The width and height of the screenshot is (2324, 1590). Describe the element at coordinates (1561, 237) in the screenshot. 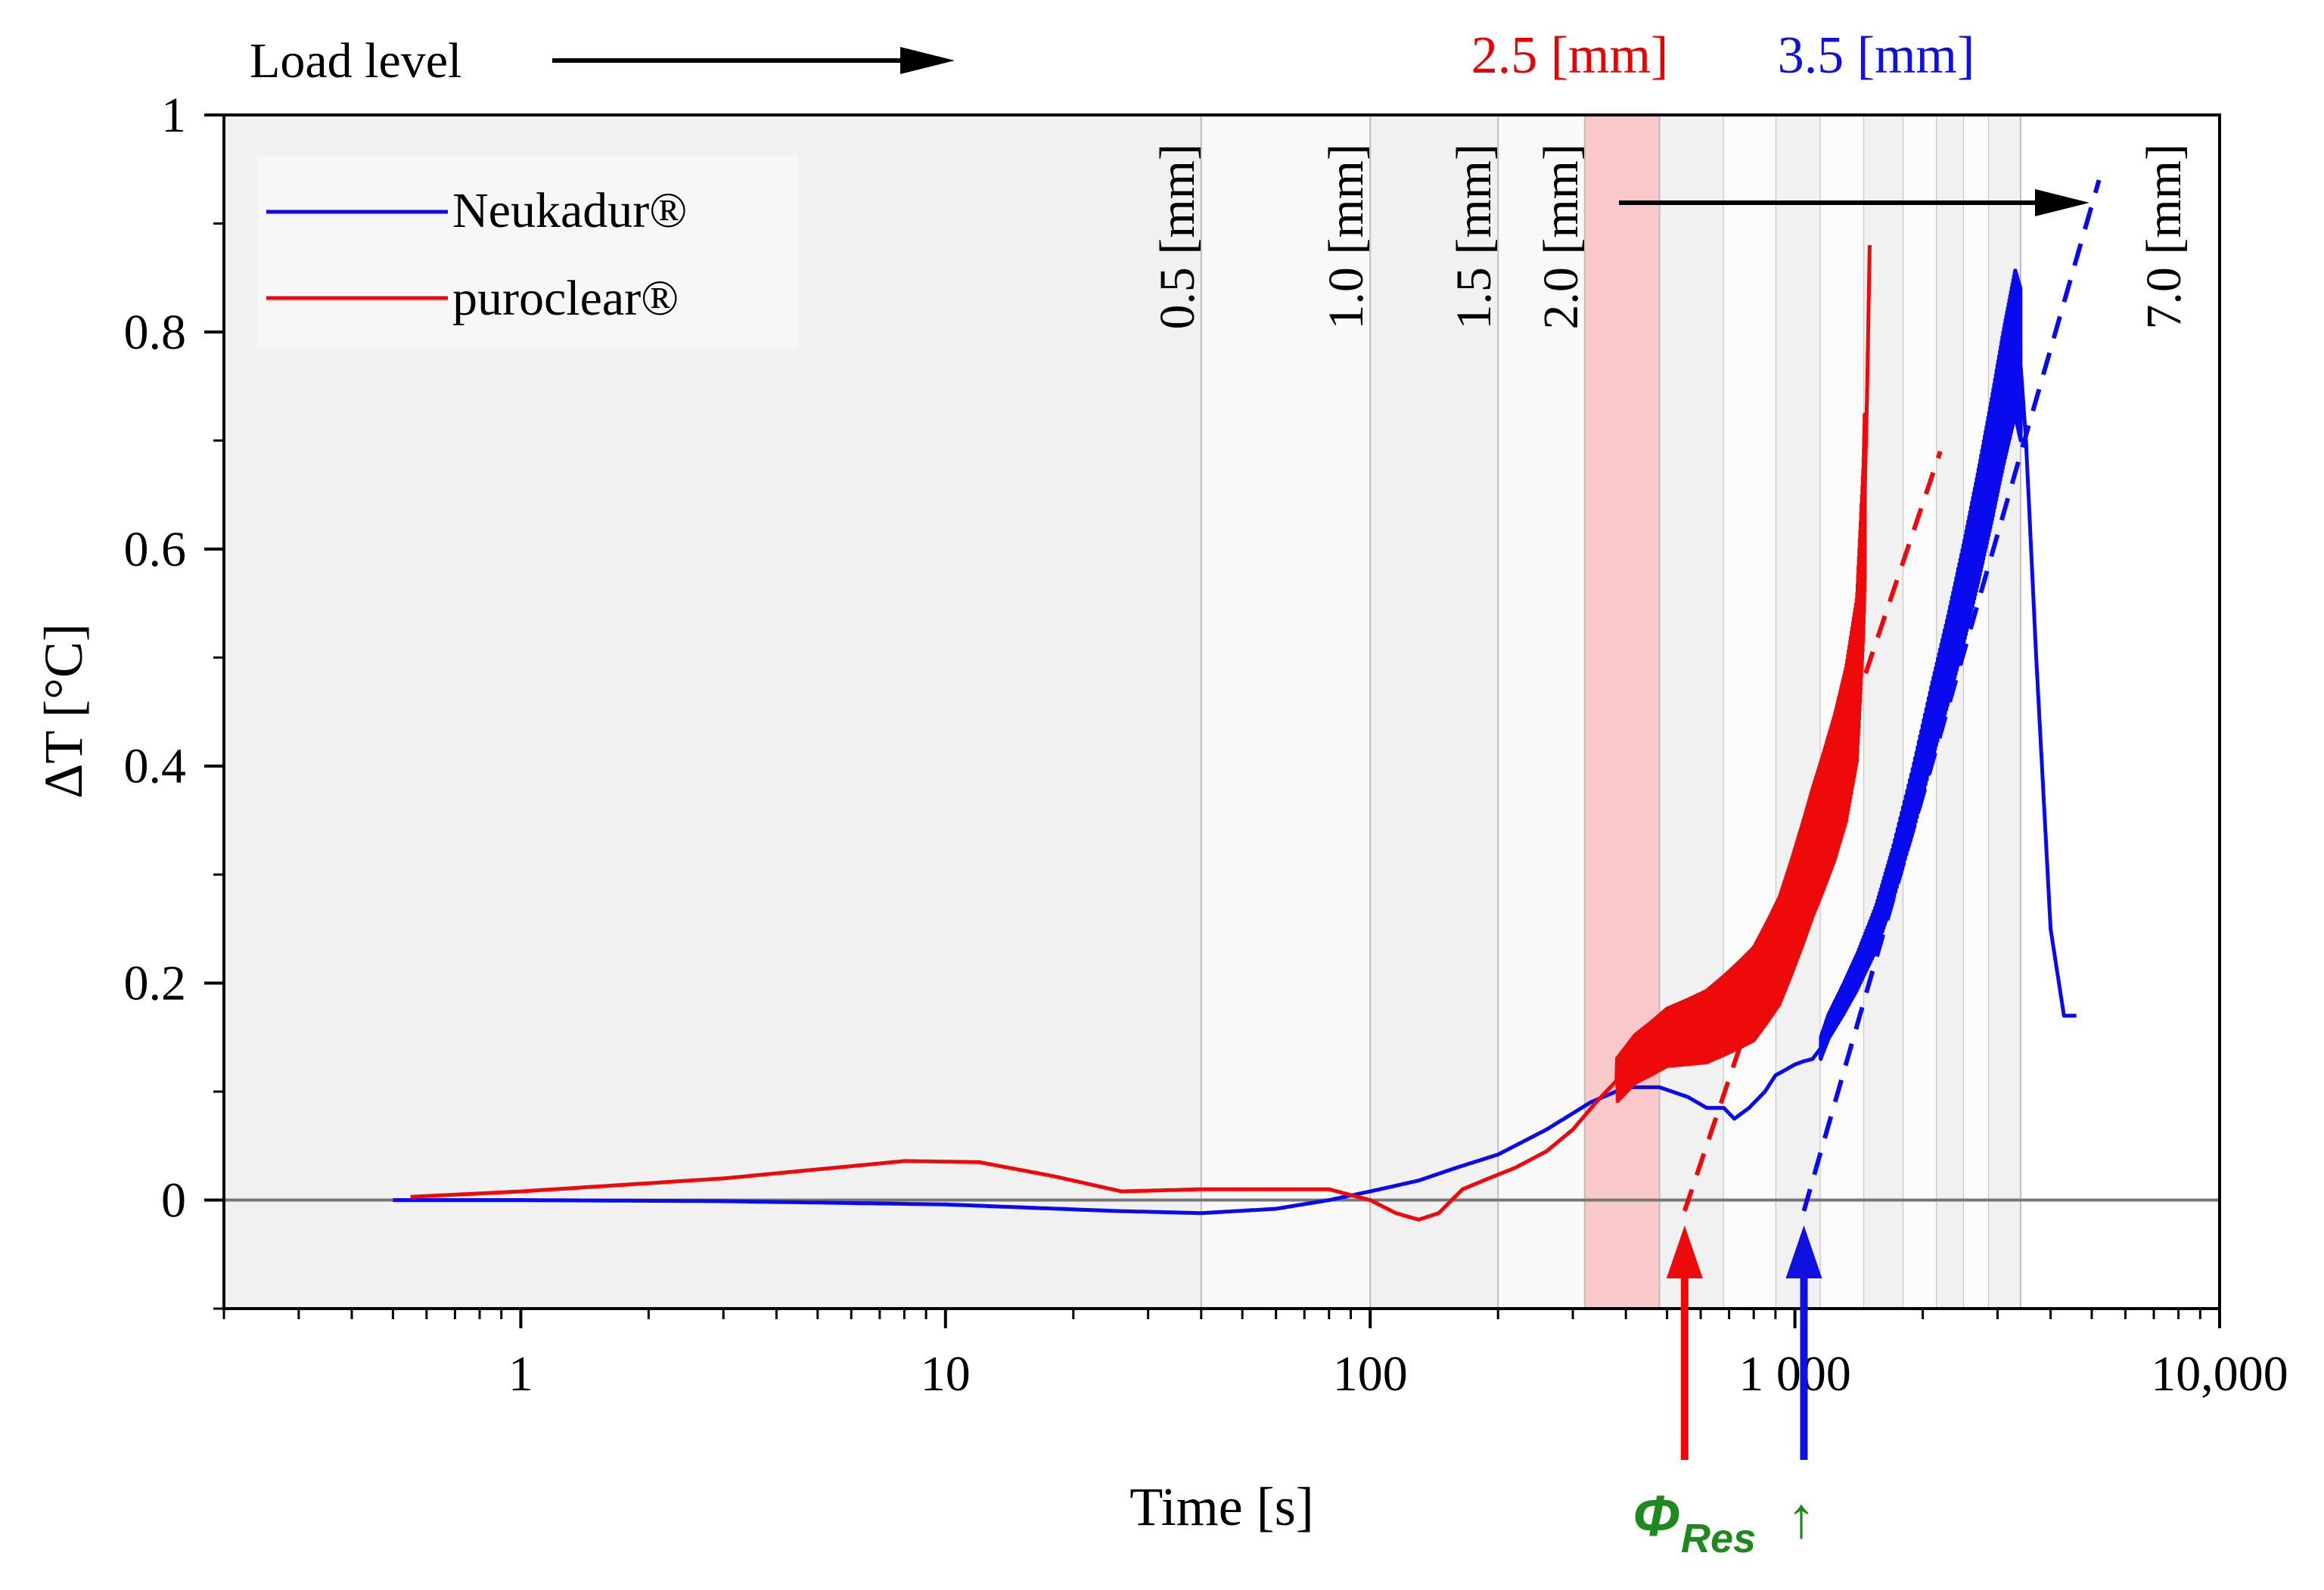

I see `band-label-3: 2.0 [mm]` at that location.